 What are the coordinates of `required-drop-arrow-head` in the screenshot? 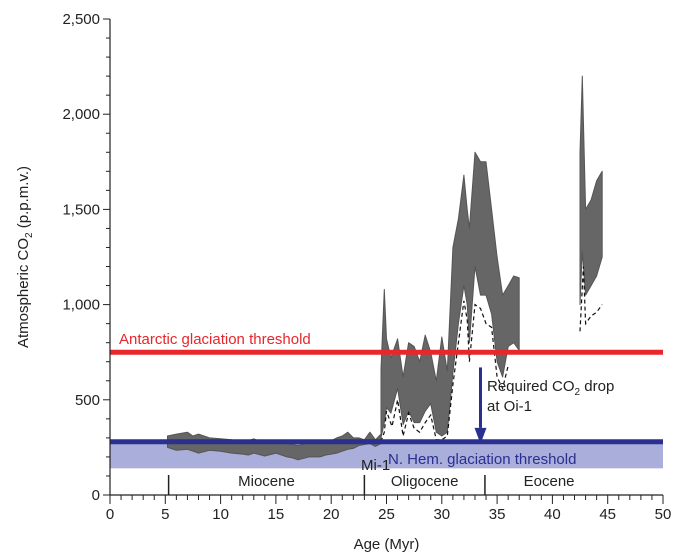 It's located at (480, 435).